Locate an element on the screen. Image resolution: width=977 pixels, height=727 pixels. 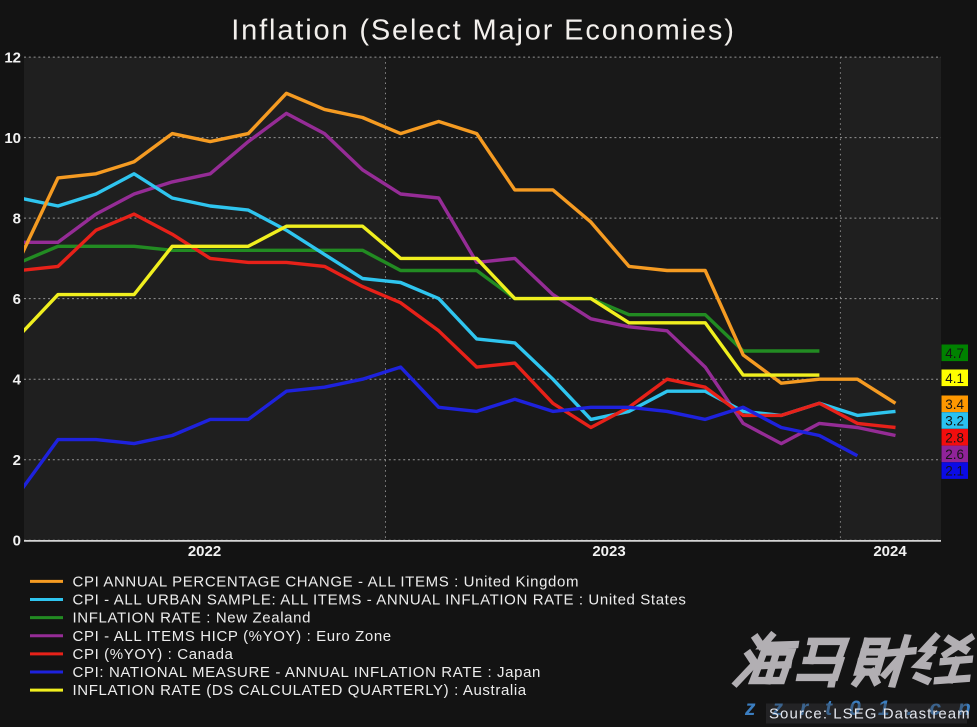
svg-text: 2 is located at coordinates (17, 460).